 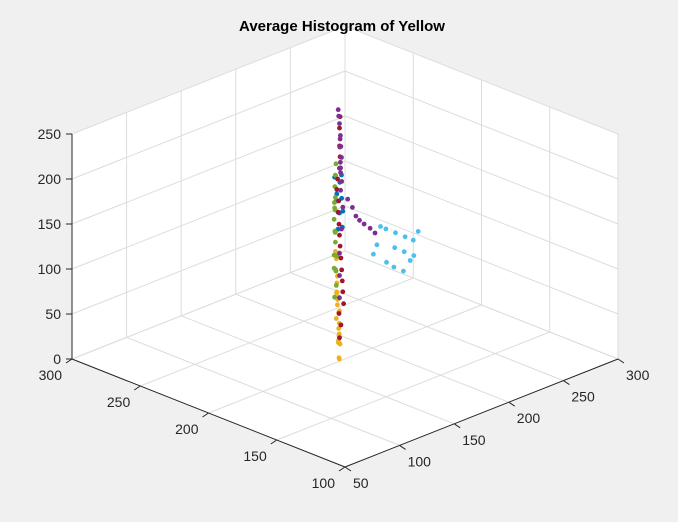 What do you see at coordinates (529, 418) in the screenshot?
I see `x-tick-label: 200` at bounding box center [529, 418].